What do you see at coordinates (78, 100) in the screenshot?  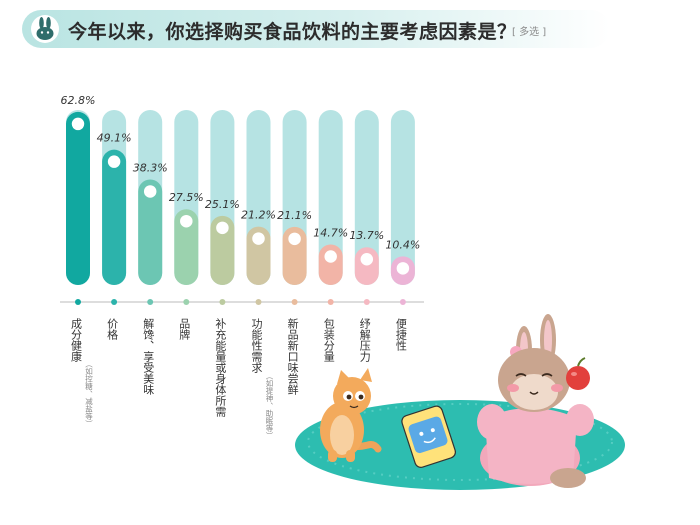 I see `value-label: 62.8%` at bounding box center [78, 100].